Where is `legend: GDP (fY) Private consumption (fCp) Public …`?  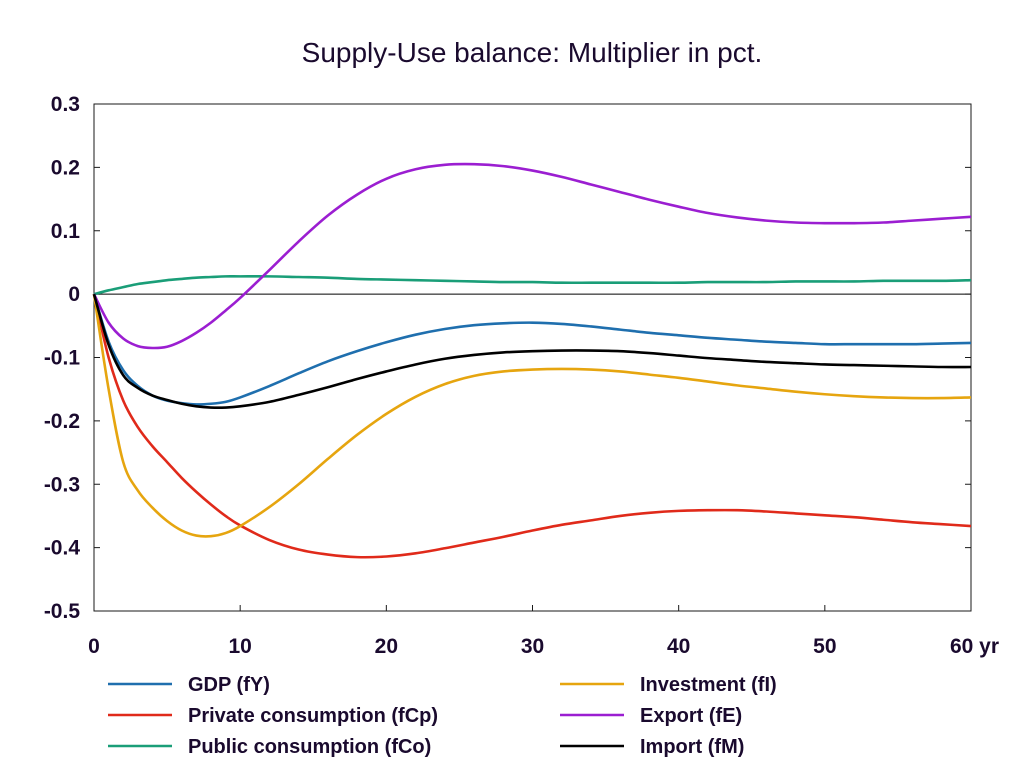
legend: GDP (fY) Private consumption (fCp) Public … is located at coordinates (442, 716).